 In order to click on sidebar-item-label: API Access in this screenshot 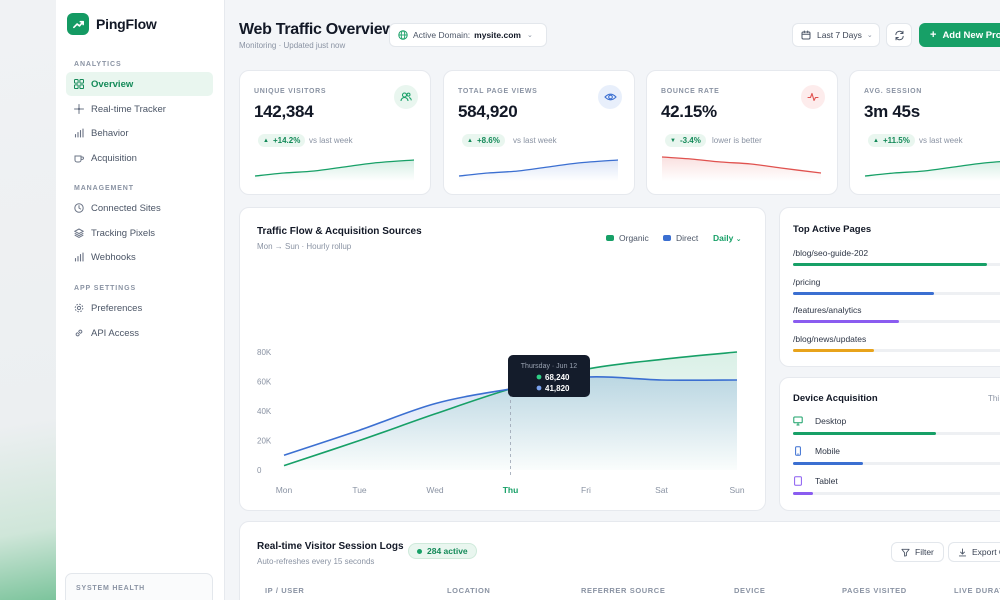, I will do `click(115, 333)`.